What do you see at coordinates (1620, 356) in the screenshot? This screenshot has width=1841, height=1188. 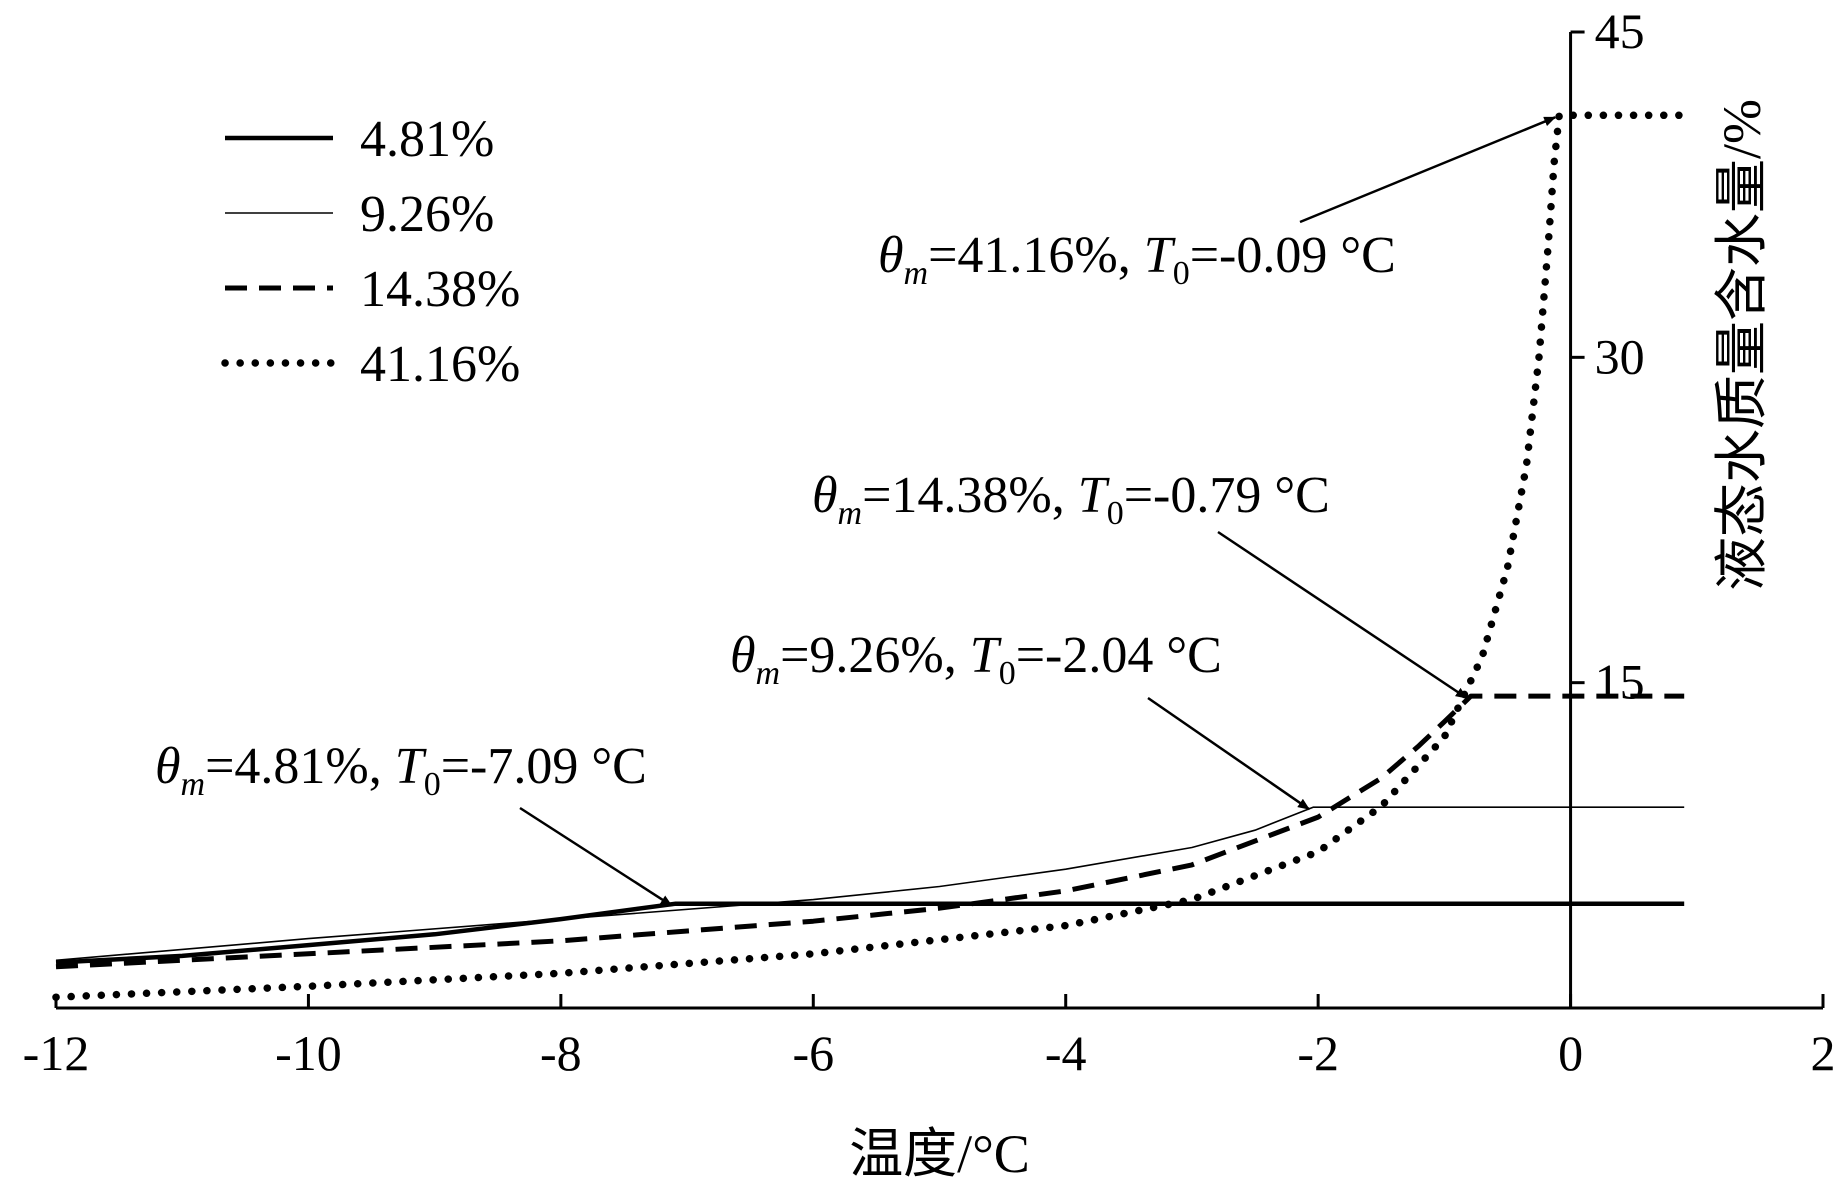 I see `y-tick-label: 30` at bounding box center [1620, 356].